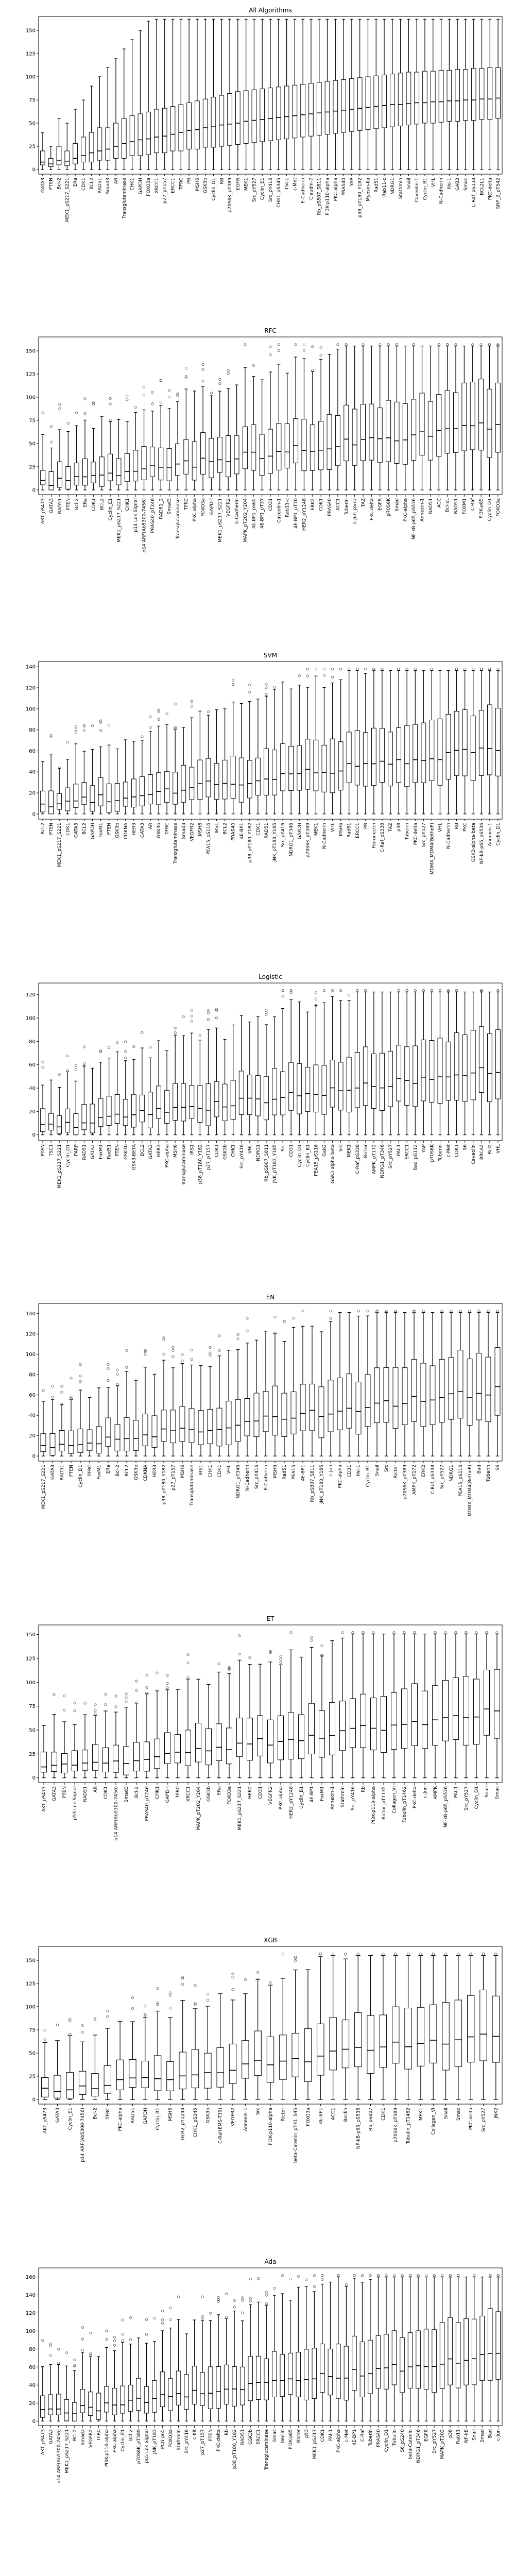 The height and width of the screenshot is (2576, 515). I want to click on x-tick-label: GATA3, so click(92, 1151).